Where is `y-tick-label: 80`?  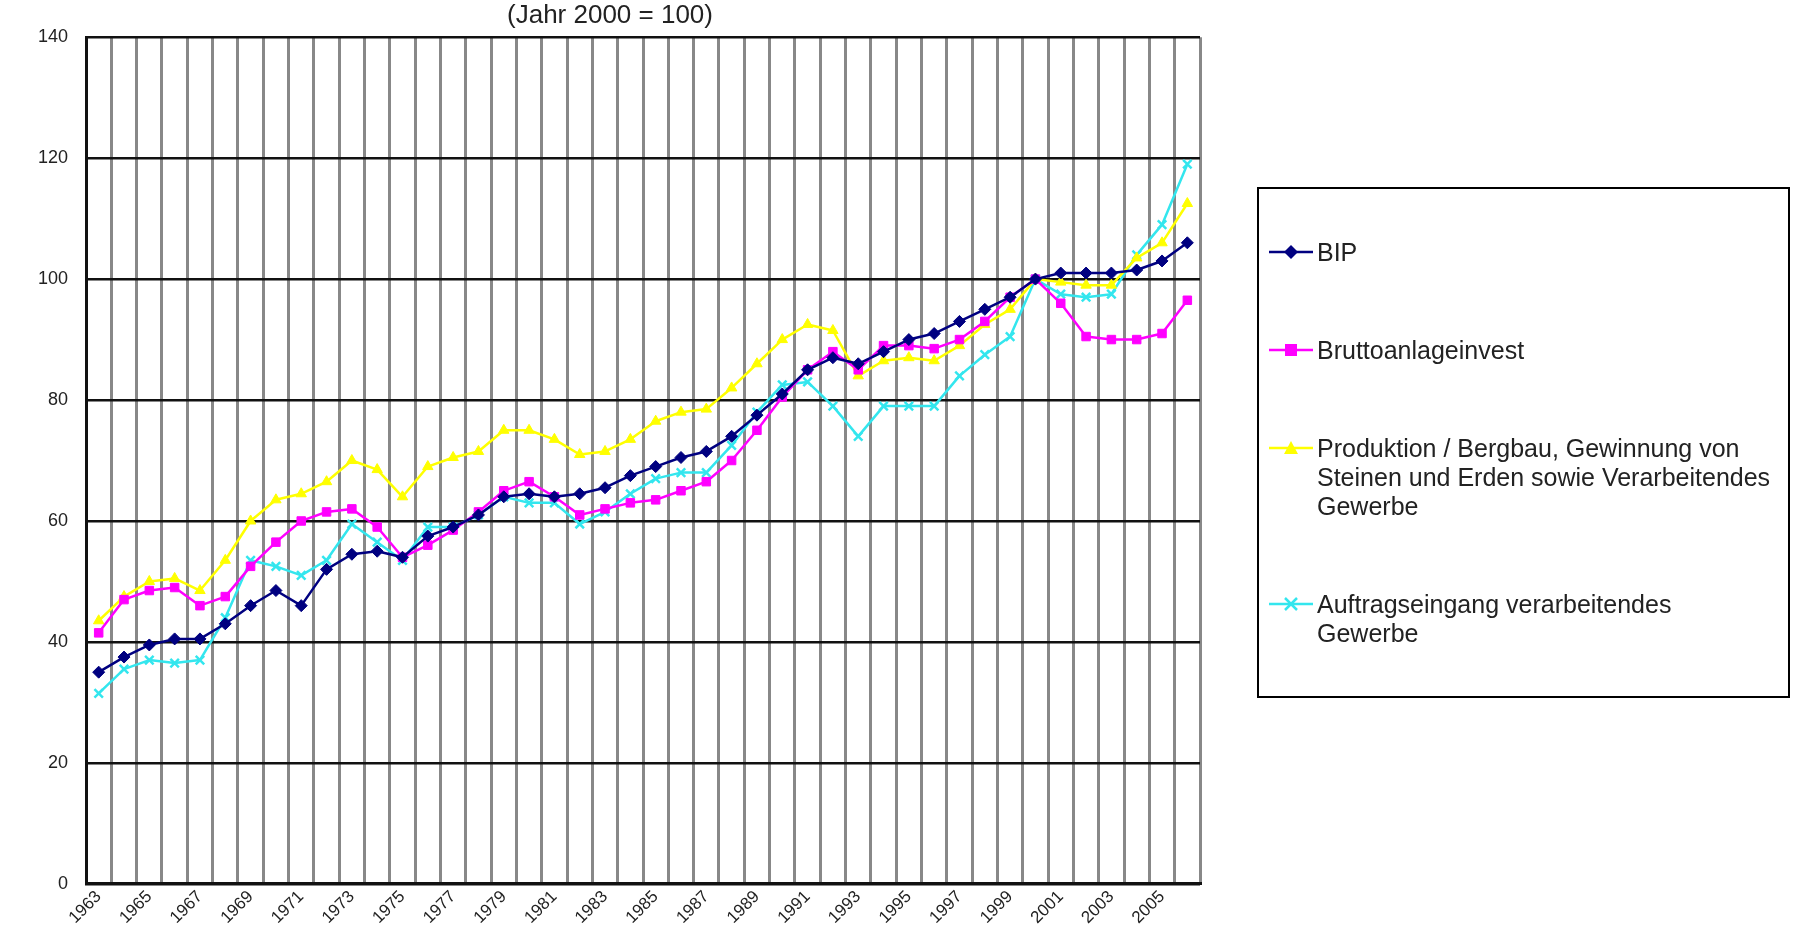
y-tick-label: 80 is located at coordinates (58, 399).